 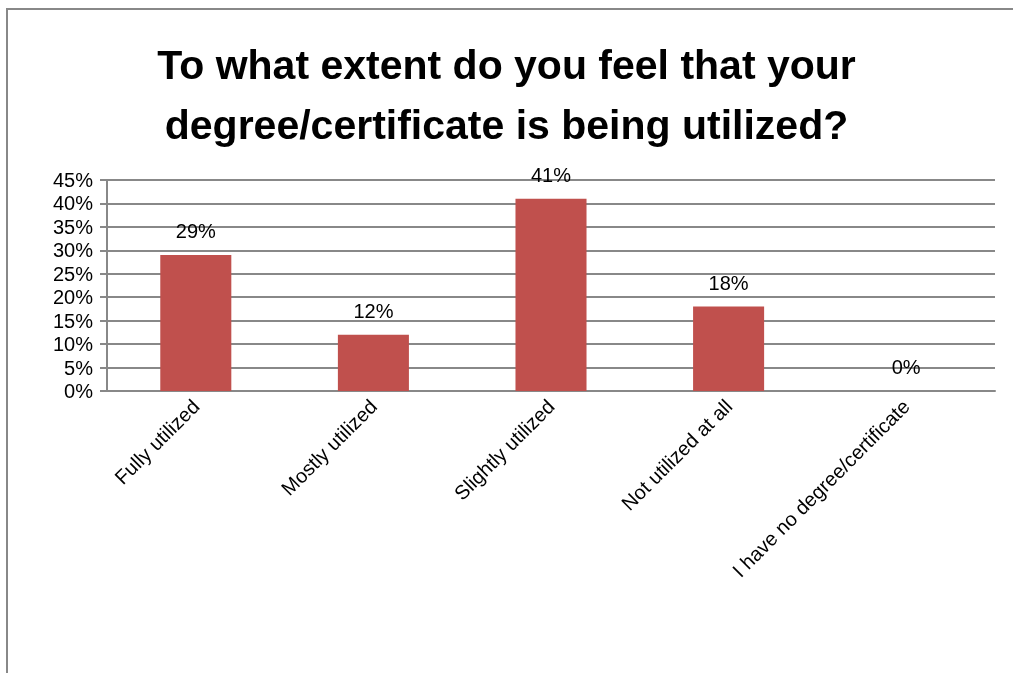 What do you see at coordinates (79, 367) in the screenshot?
I see `y-tick-label: 5%` at bounding box center [79, 367].